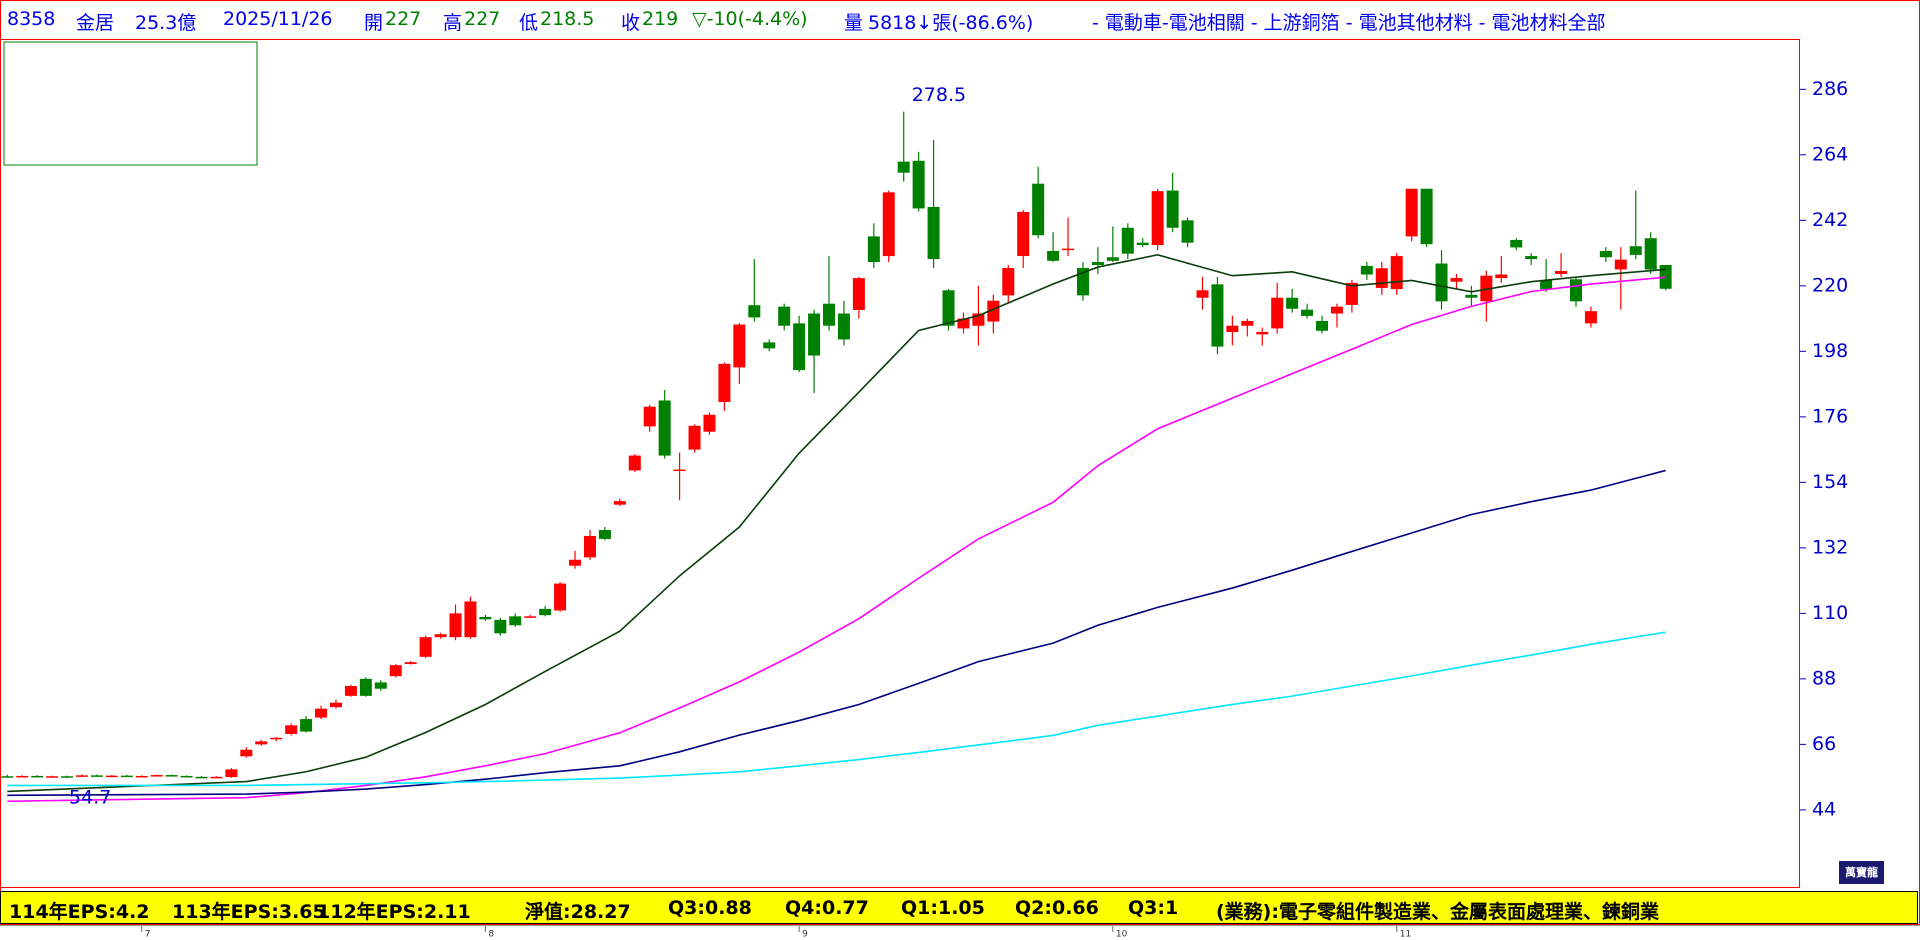  Describe the element at coordinates (939, 95) in the screenshot. I see `high-label: 278.5` at that location.